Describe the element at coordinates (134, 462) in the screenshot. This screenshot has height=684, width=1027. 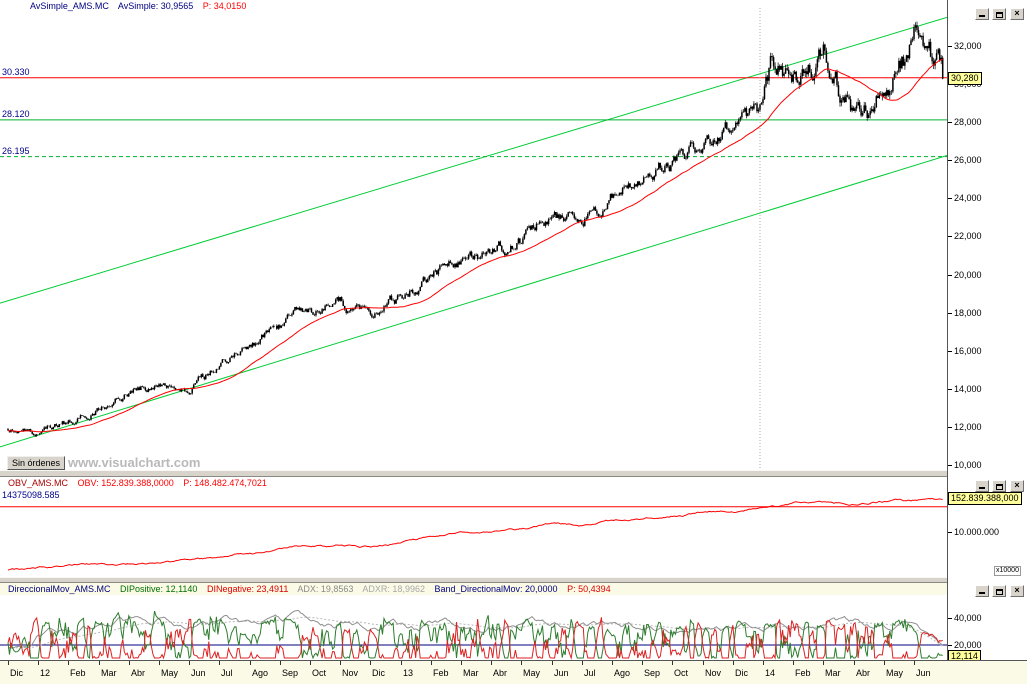
I see `visualchart-watermark: www.visualchart.com` at that location.